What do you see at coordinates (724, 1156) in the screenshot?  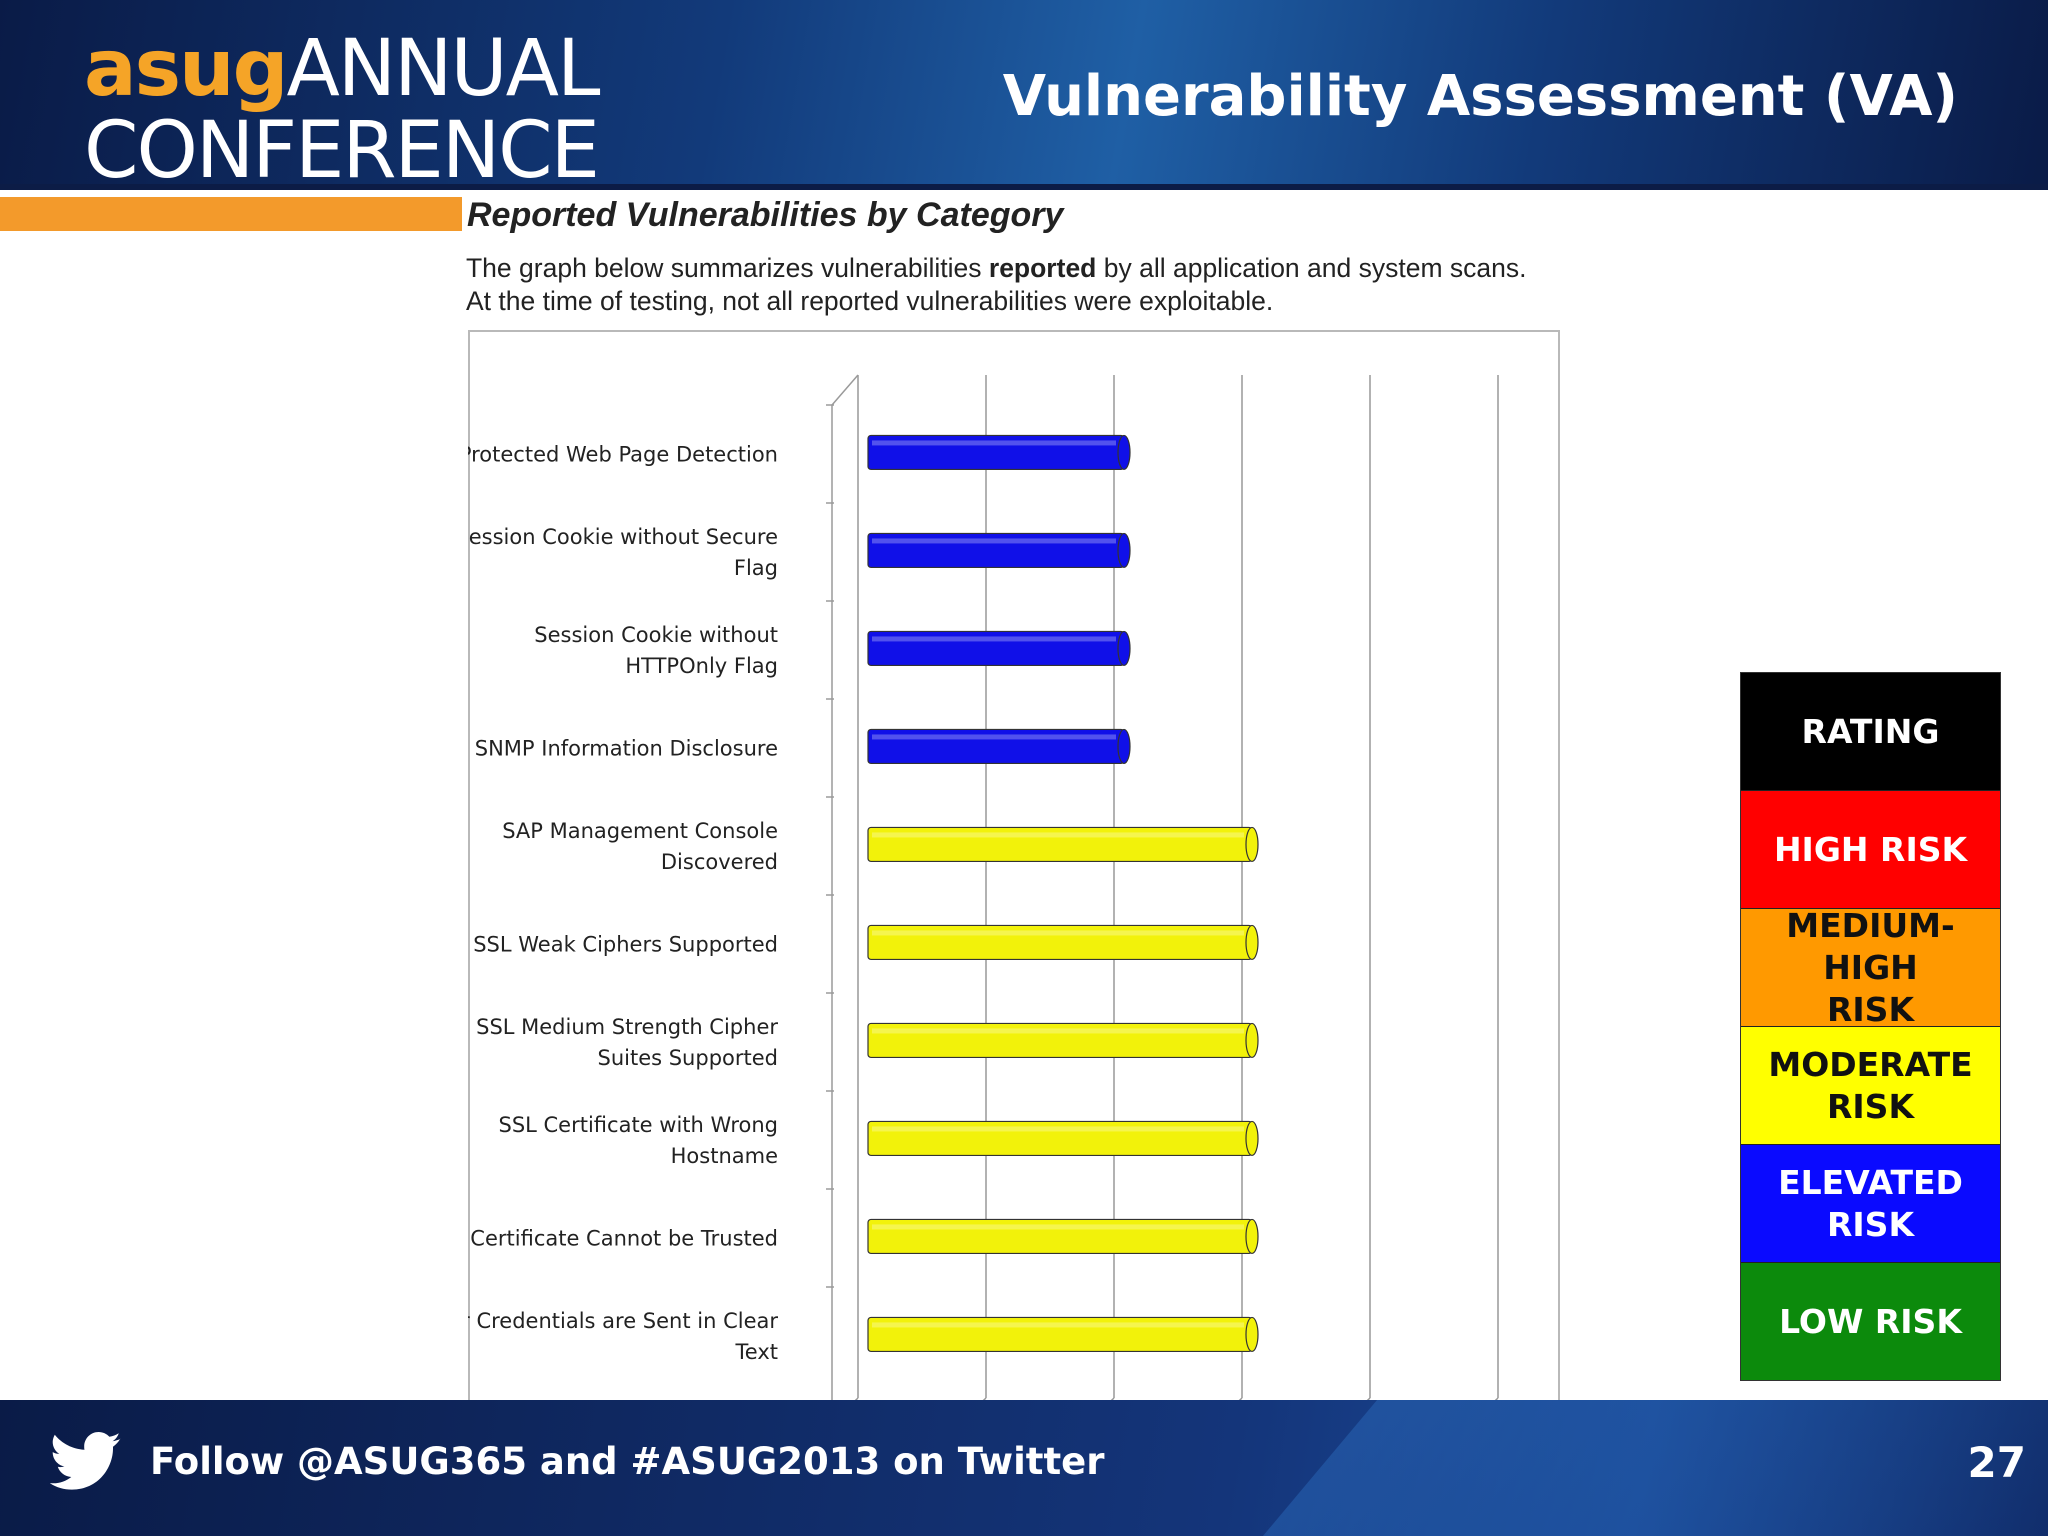 I see `category-label: Hostname` at bounding box center [724, 1156].